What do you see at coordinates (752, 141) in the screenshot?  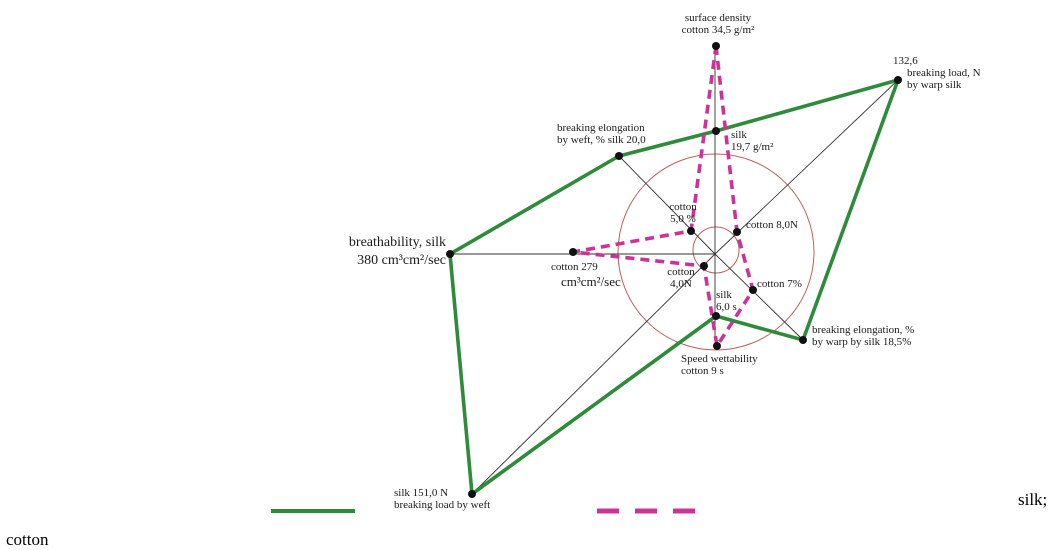 I see `chart-label-3: silk 19,7 g/m²` at bounding box center [752, 141].